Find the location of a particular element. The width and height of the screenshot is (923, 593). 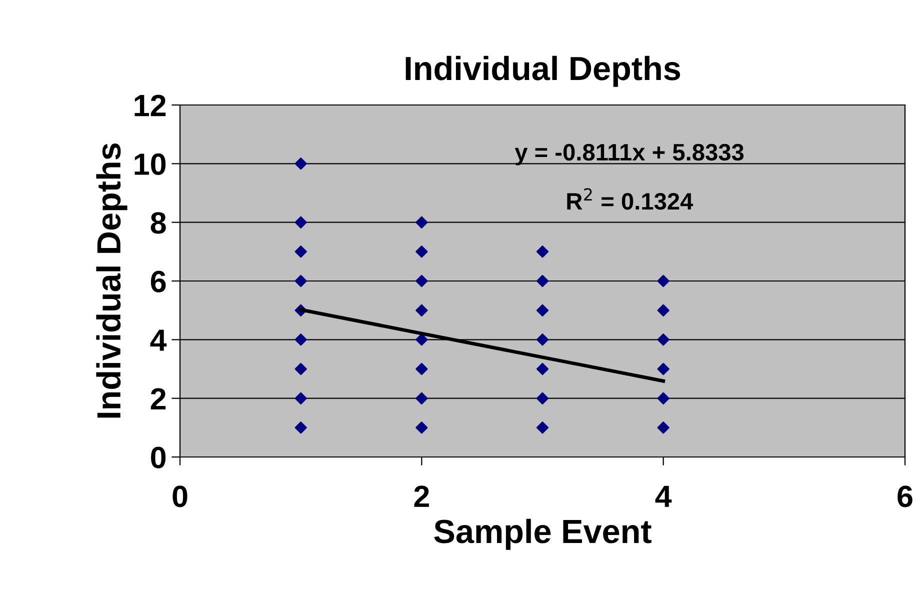

y-axis-title: Individual Depths is located at coordinates (112, 280).